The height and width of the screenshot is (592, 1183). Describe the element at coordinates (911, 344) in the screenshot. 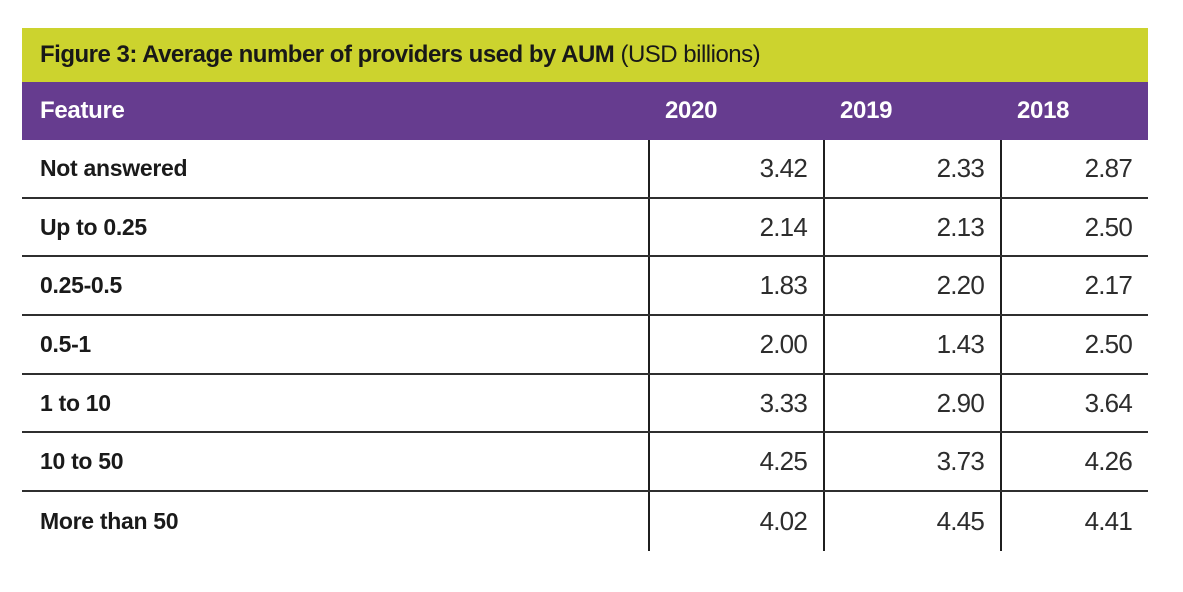

I see `cell-value-2019: 1.43` at that location.